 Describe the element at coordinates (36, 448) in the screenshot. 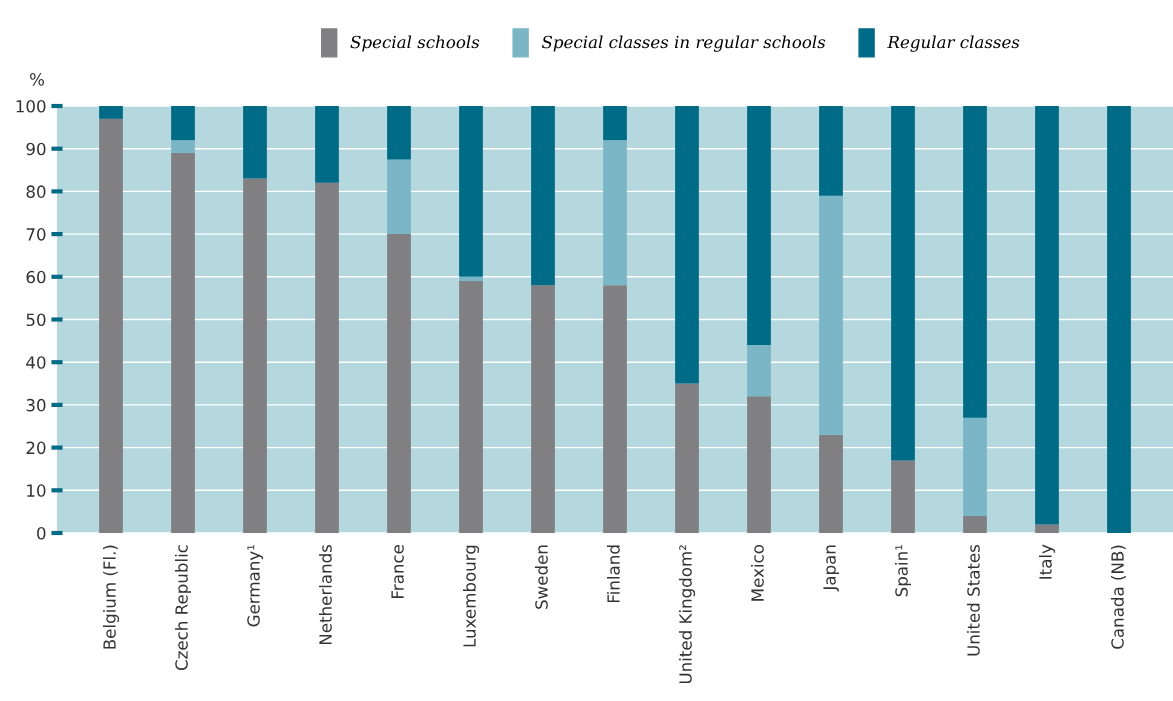

I see `y-tick-label: 20` at that location.